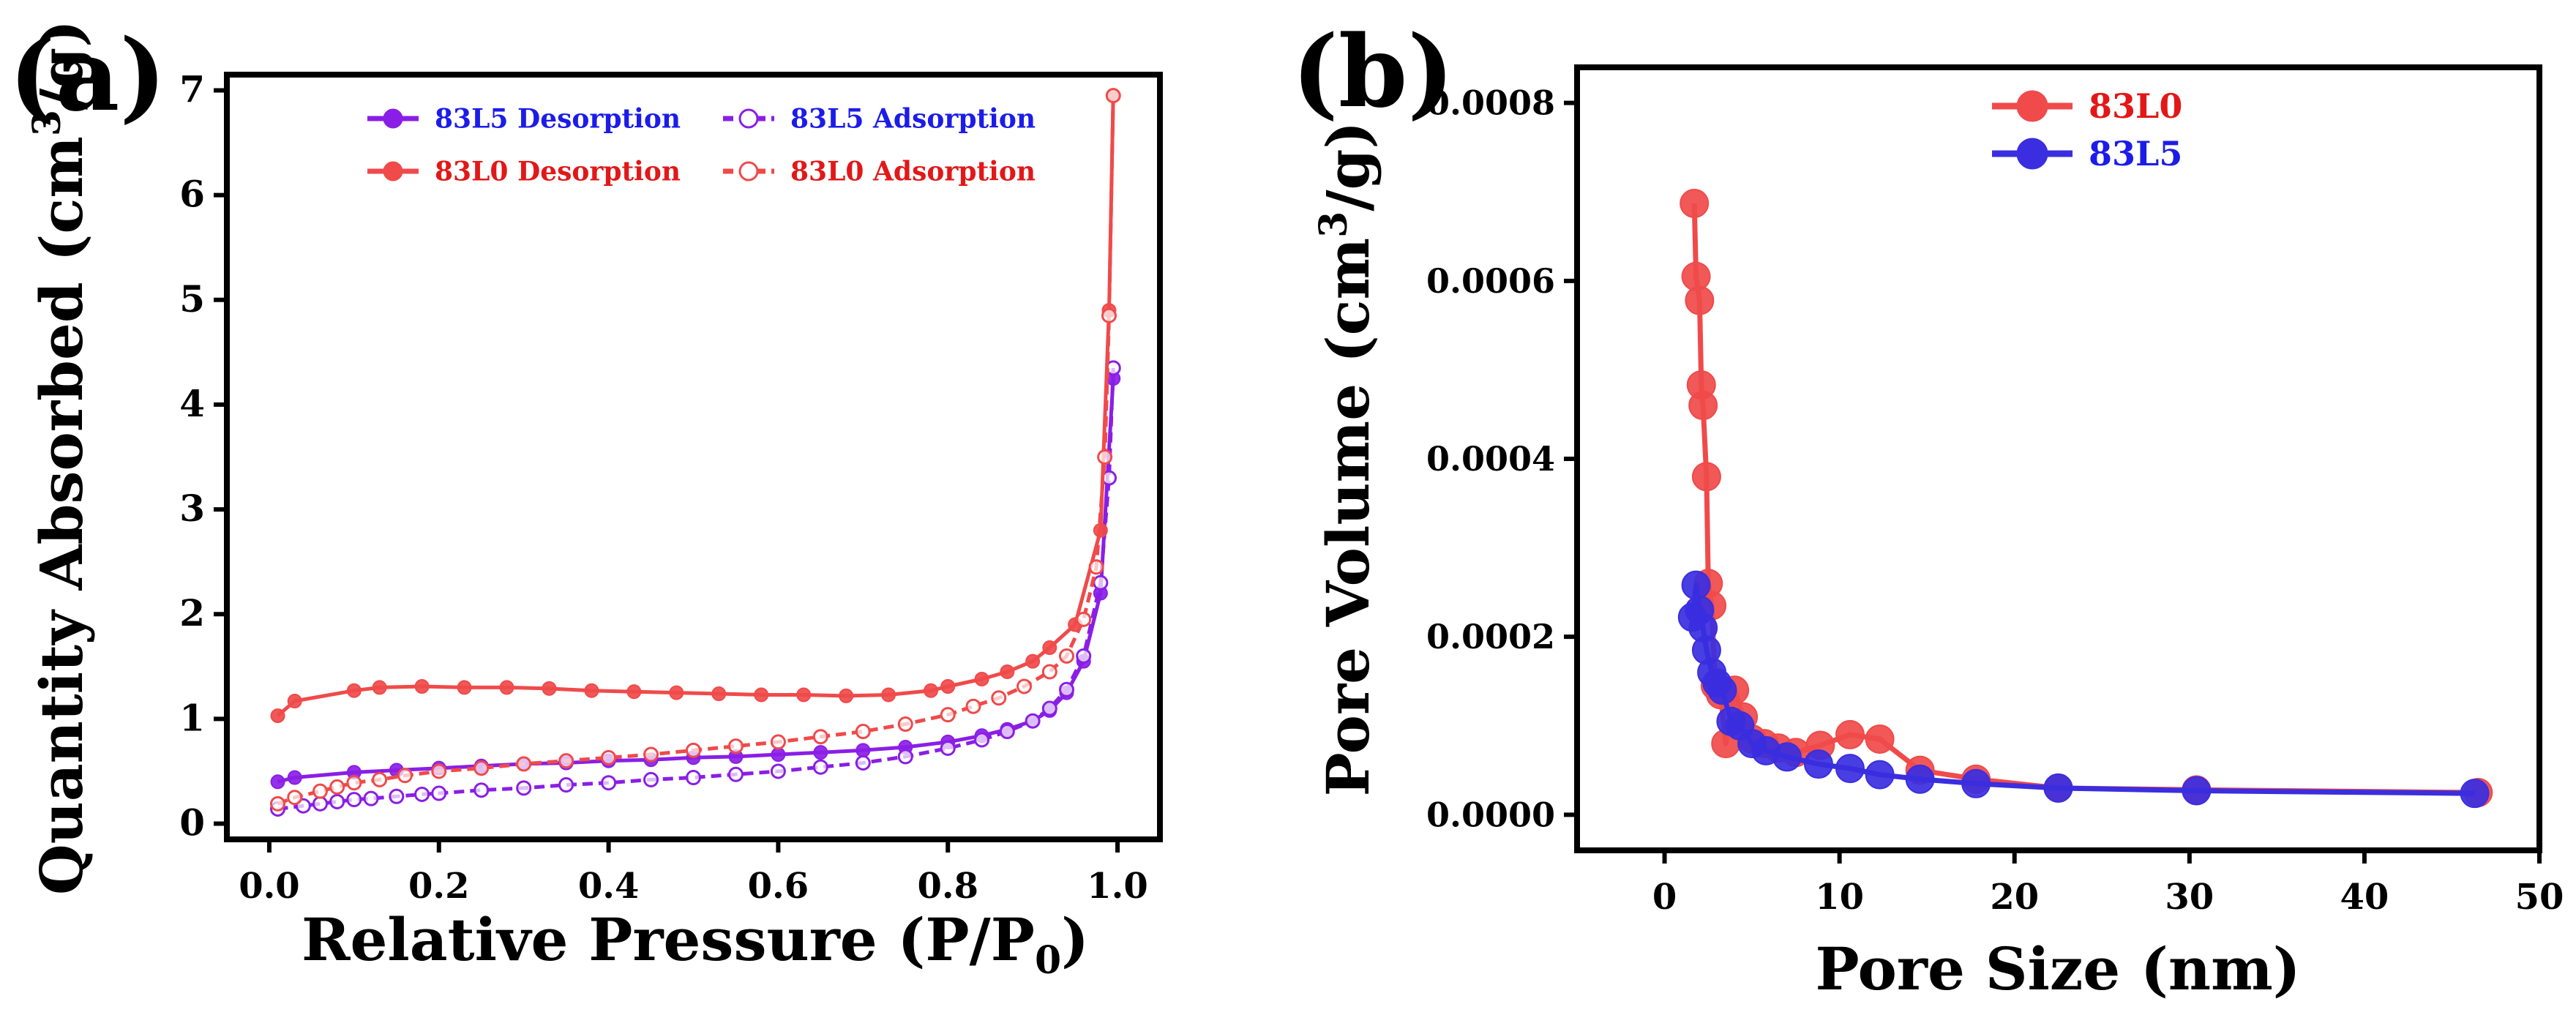 This screenshot has width=2576, height=1015. Describe the element at coordinates (609, 886) in the screenshot. I see `x-tick-label: 0.4` at that location.